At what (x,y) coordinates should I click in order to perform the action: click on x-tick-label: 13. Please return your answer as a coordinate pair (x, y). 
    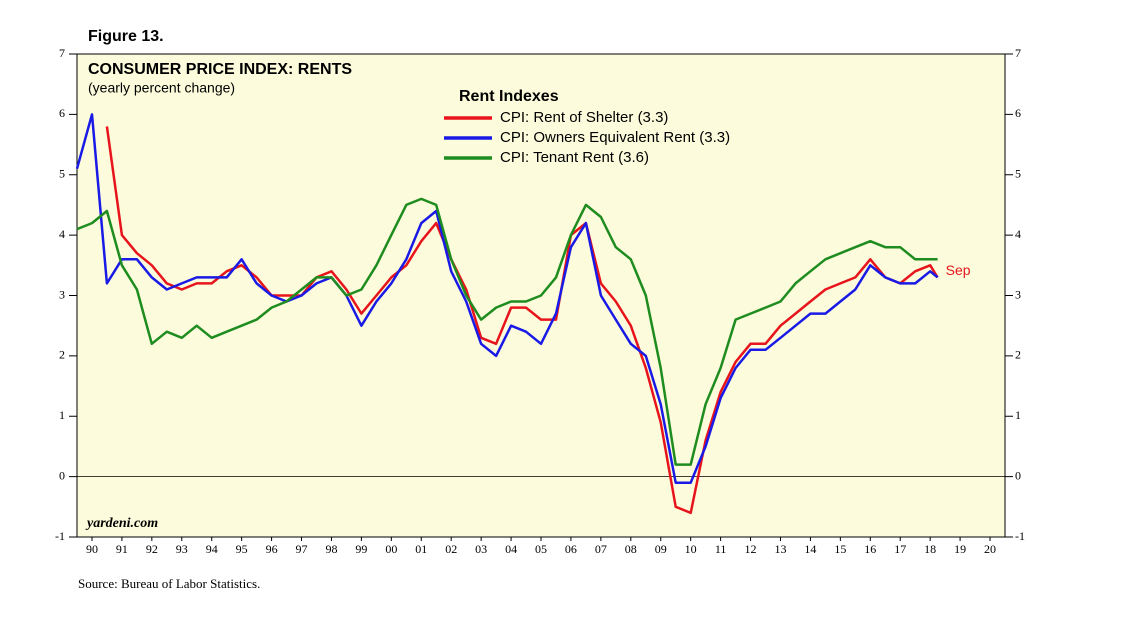
    Looking at the image, I should click on (780, 549).